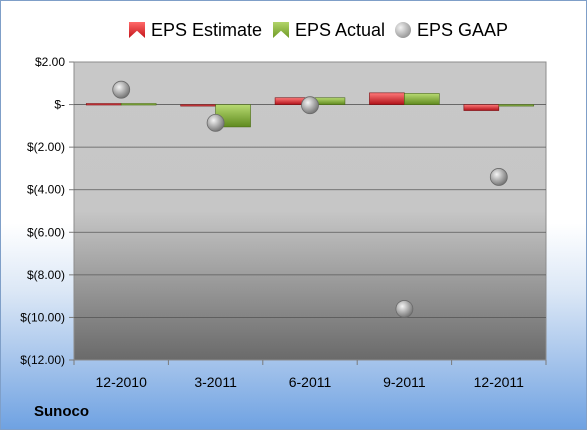 The width and height of the screenshot is (587, 430). Describe the element at coordinates (310, 382) in the screenshot. I see `x-tick-label: 6-2011` at that location.